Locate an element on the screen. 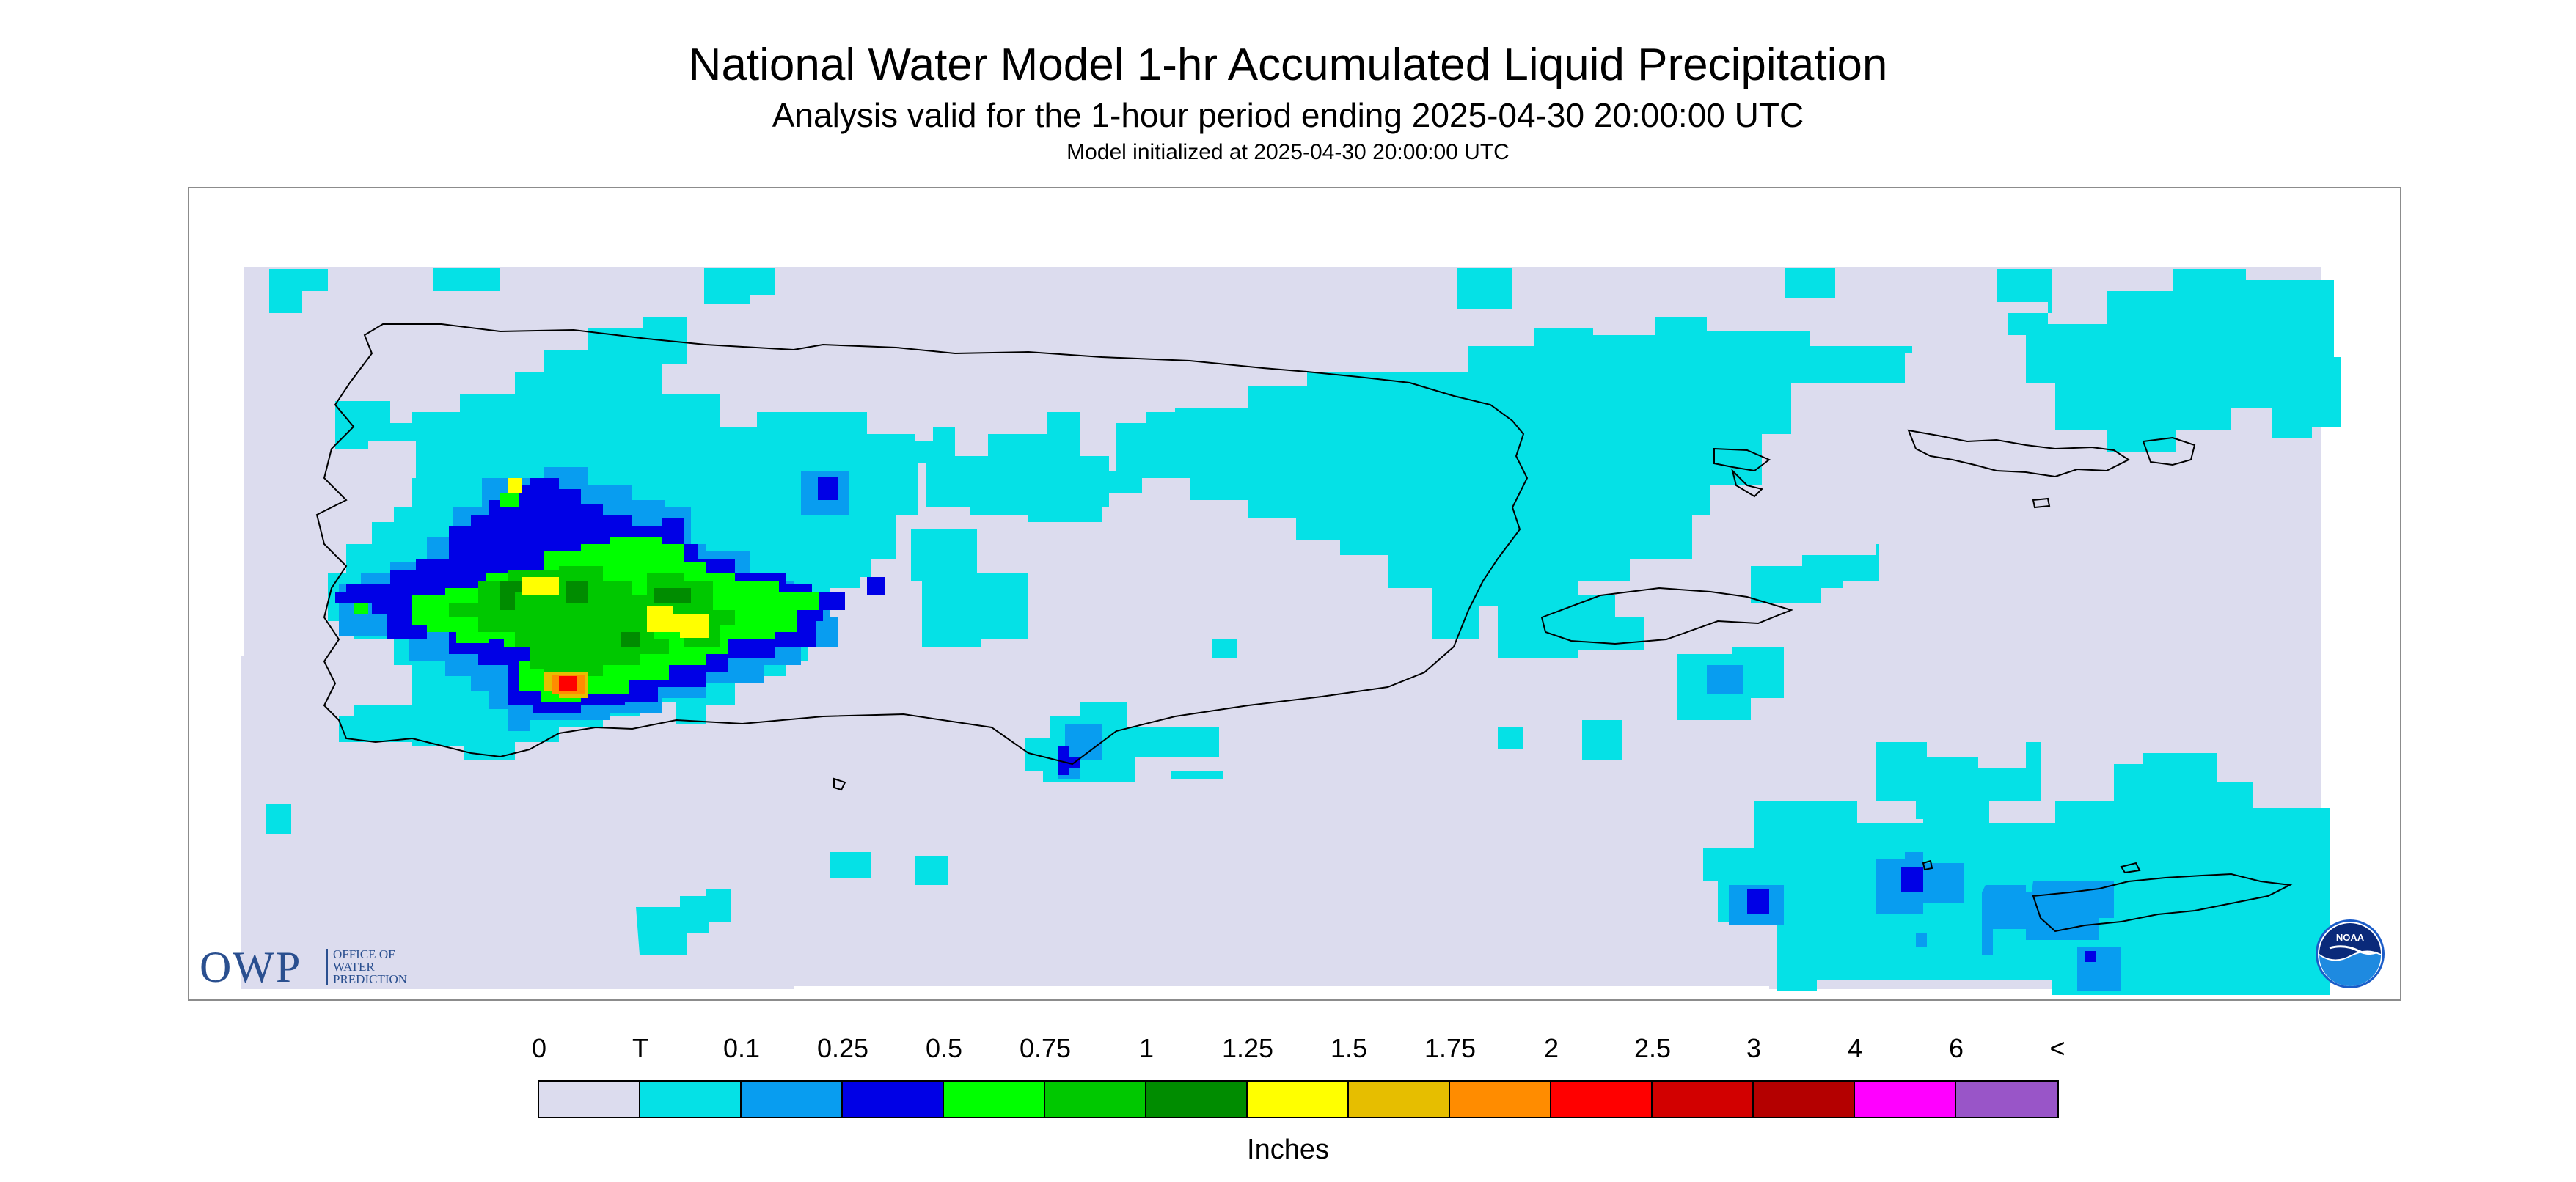 This screenshot has height=1182, width=2576. legend-tick-label: 0.75 is located at coordinates (1045, 1048).